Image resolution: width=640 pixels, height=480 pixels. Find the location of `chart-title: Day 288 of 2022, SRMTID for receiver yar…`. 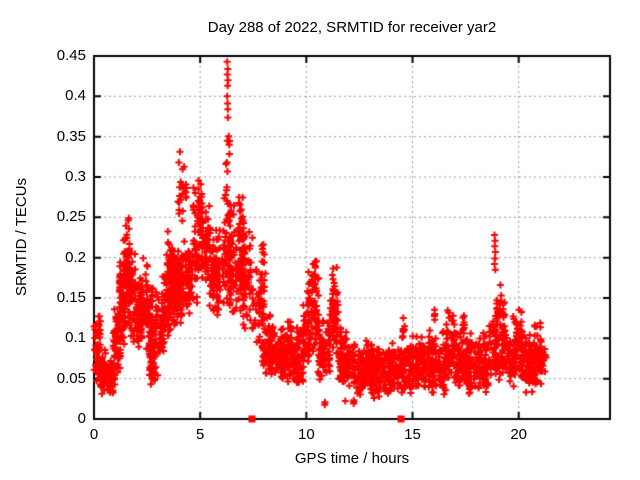

chart-title: Day 288 of 2022, SRMTID for receiver yar… is located at coordinates (352, 27).